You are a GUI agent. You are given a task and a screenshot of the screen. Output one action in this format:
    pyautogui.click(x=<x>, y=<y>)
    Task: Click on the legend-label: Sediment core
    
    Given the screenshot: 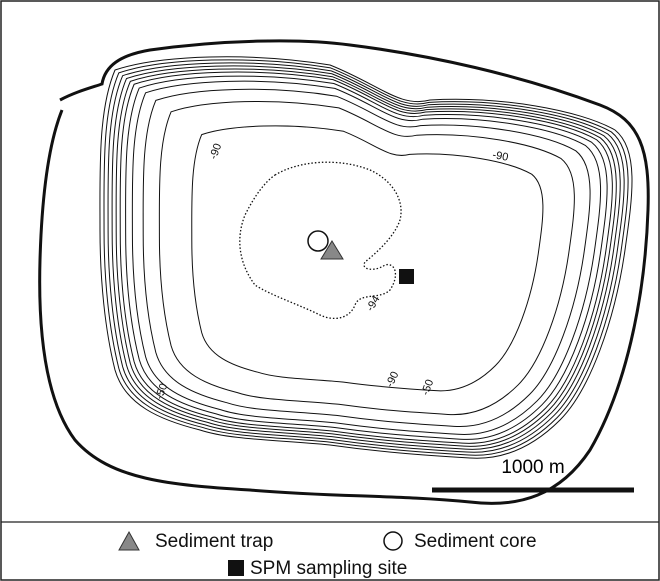 What is the action you would take?
    pyautogui.click(x=475, y=541)
    